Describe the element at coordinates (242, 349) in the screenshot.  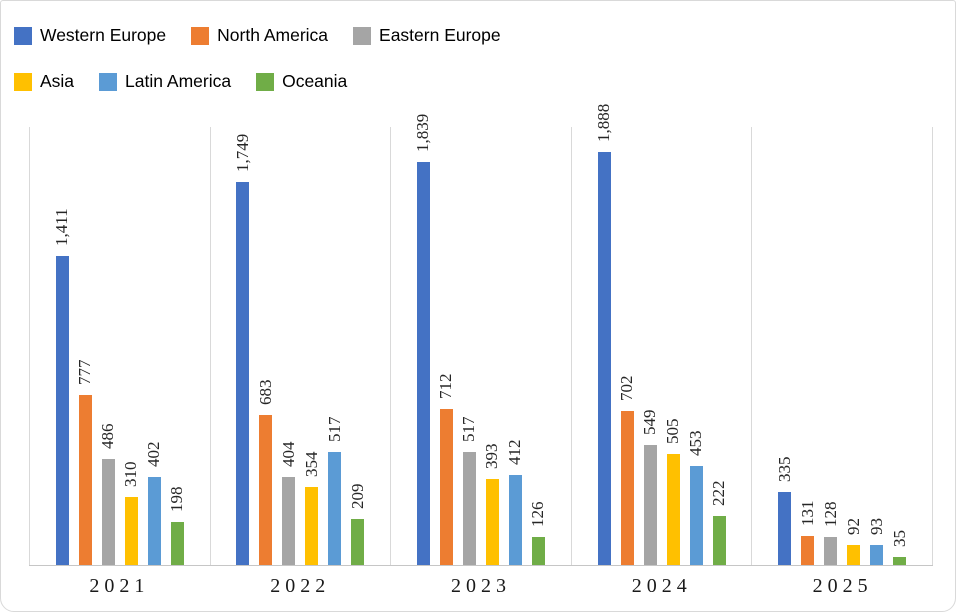
I see `bar-western-europe-2022: 1,749` at that location.